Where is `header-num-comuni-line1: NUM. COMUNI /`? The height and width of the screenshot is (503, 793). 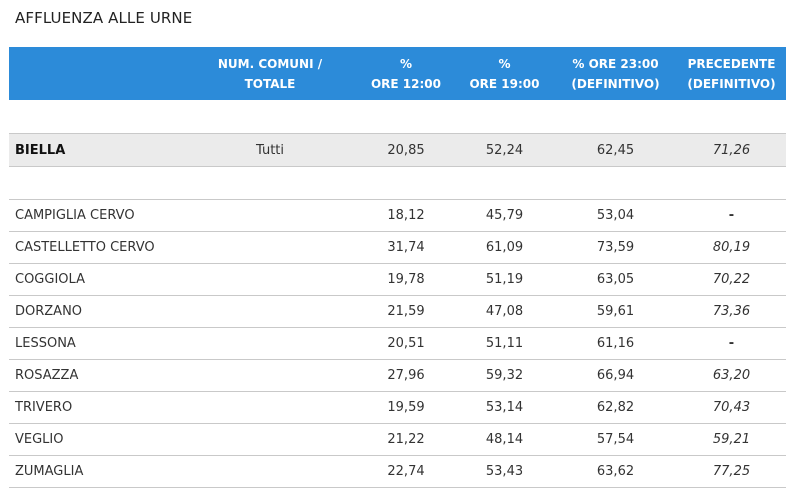 header-num-comuni-line1: NUM. COMUNI / is located at coordinates (270, 63).